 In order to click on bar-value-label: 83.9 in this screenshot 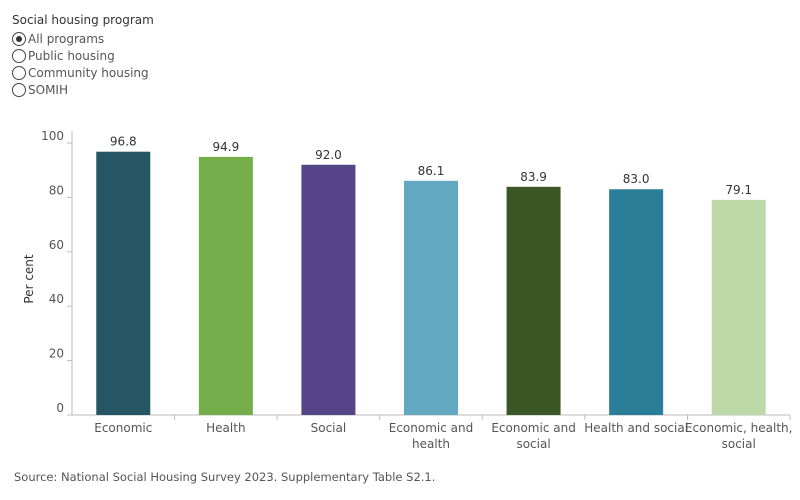, I will do `click(533, 177)`.